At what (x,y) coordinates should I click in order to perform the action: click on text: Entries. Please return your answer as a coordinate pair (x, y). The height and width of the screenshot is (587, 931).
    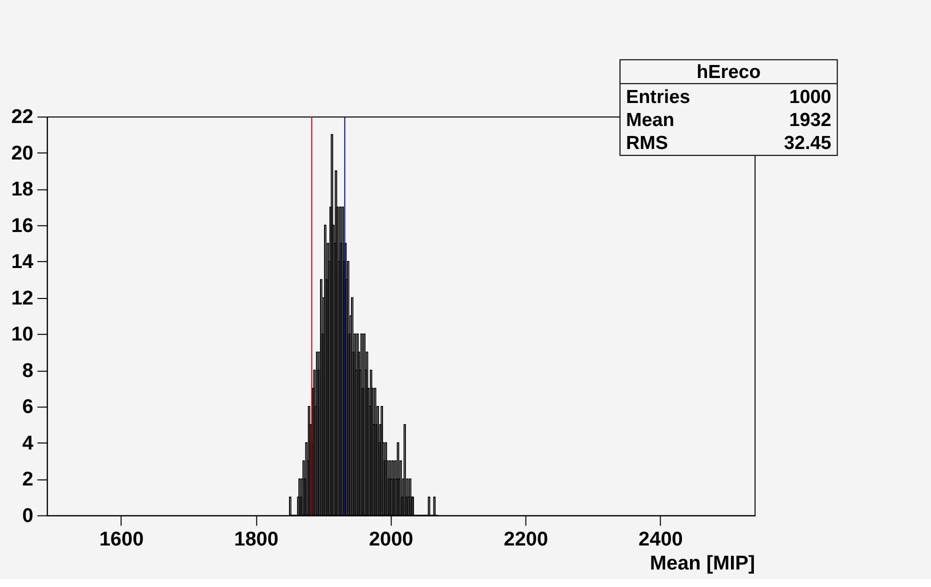
    Looking at the image, I should click on (658, 97).